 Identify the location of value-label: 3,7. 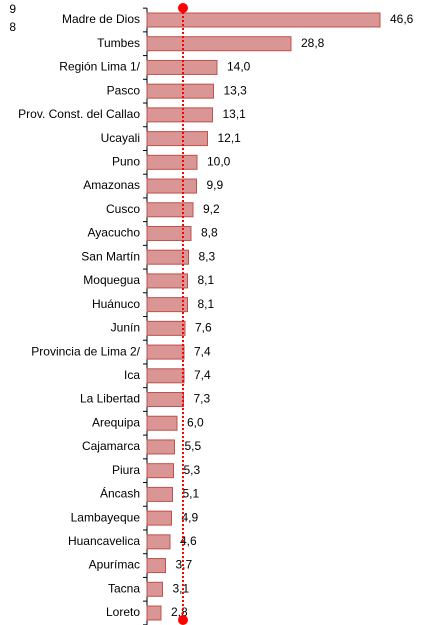
(184, 565).